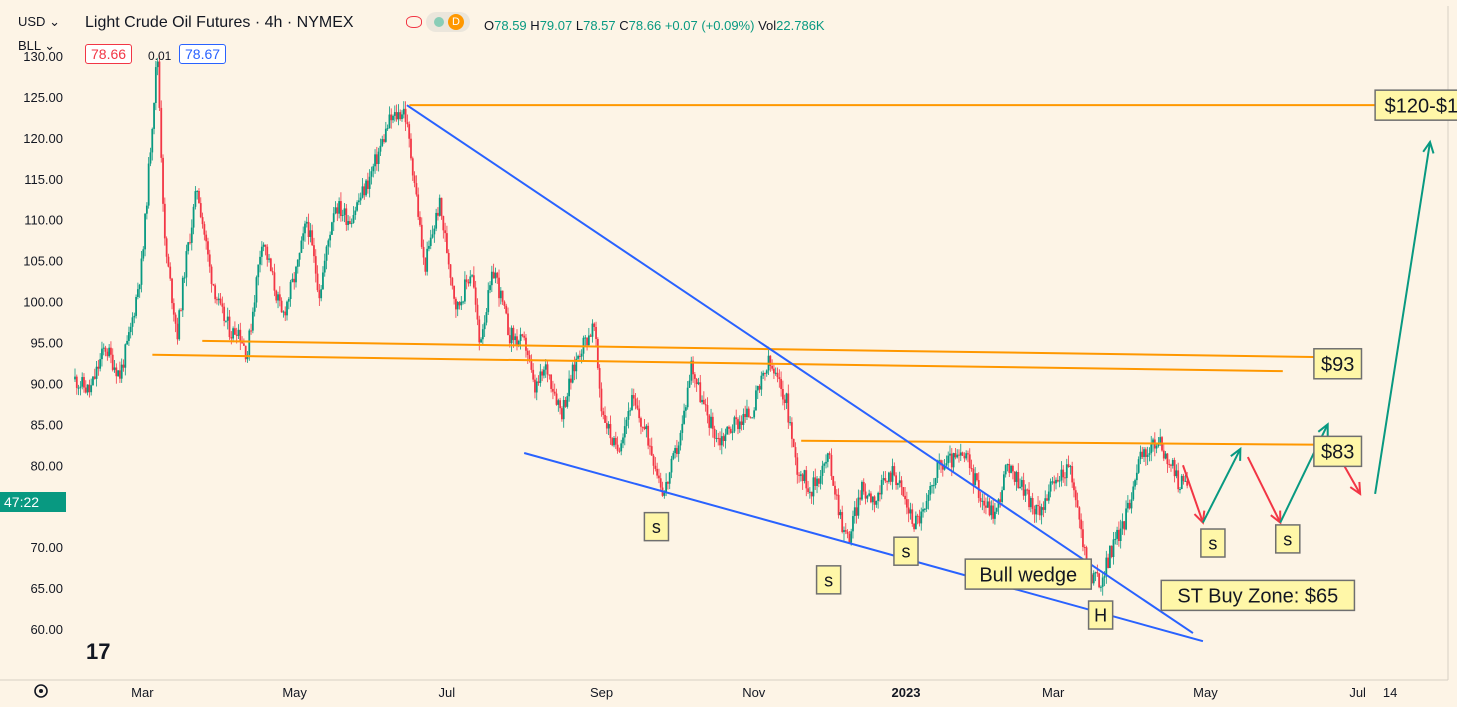 Image resolution: width=1457 pixels, height=707 pixels. I want to click on y-tick-label: 90.00, so click(46, 383).